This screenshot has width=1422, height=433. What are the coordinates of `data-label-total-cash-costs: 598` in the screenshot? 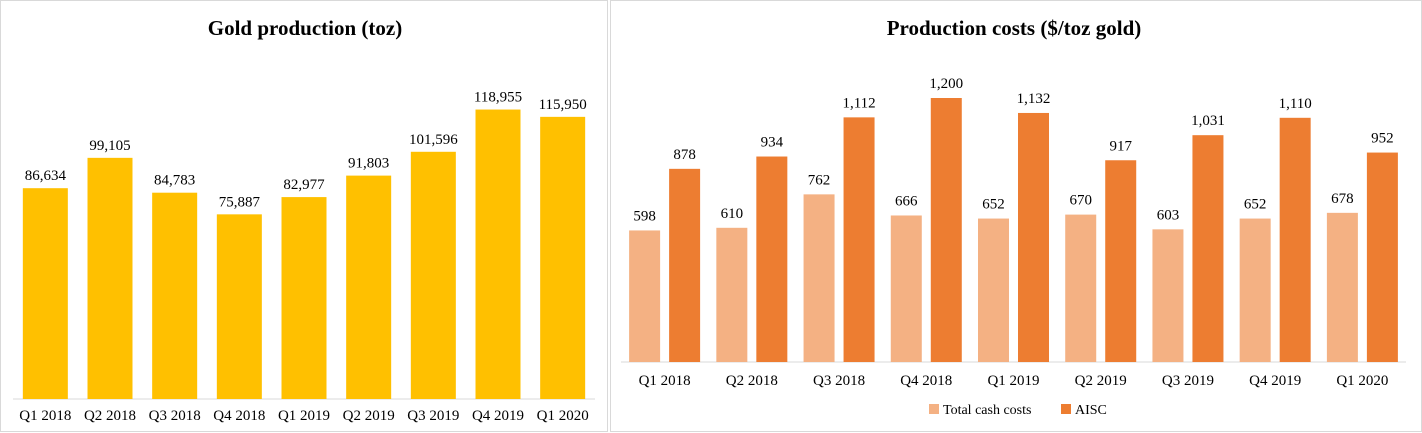 It's located at (644, 216).